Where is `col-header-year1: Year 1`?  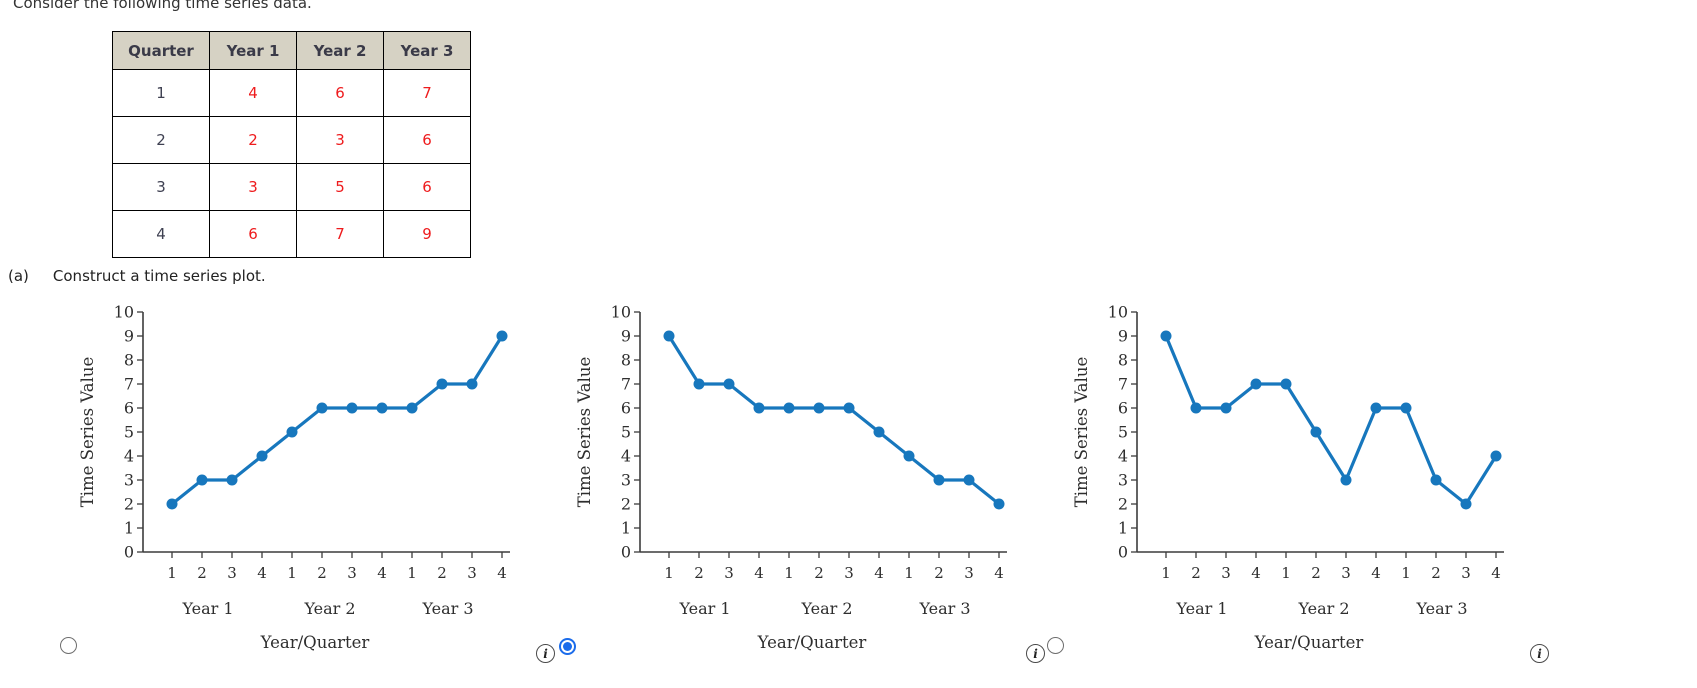 col-header-year1: Year 1 is located at coordinates (253, 50).